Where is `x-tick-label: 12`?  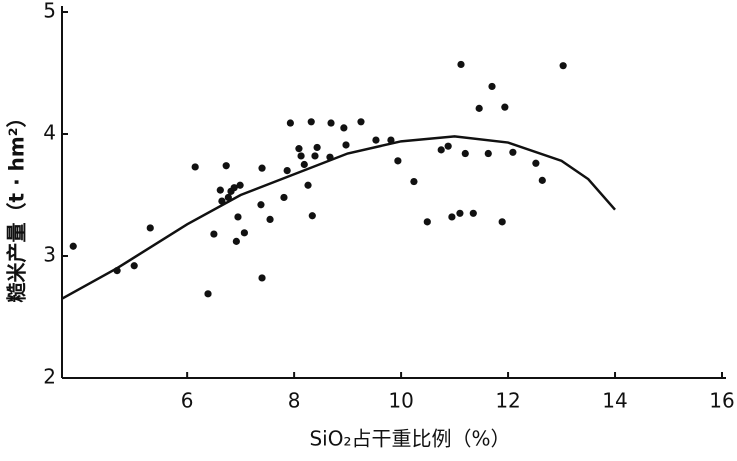 x-tick-label: 12 is located at coordinates (507, 401).